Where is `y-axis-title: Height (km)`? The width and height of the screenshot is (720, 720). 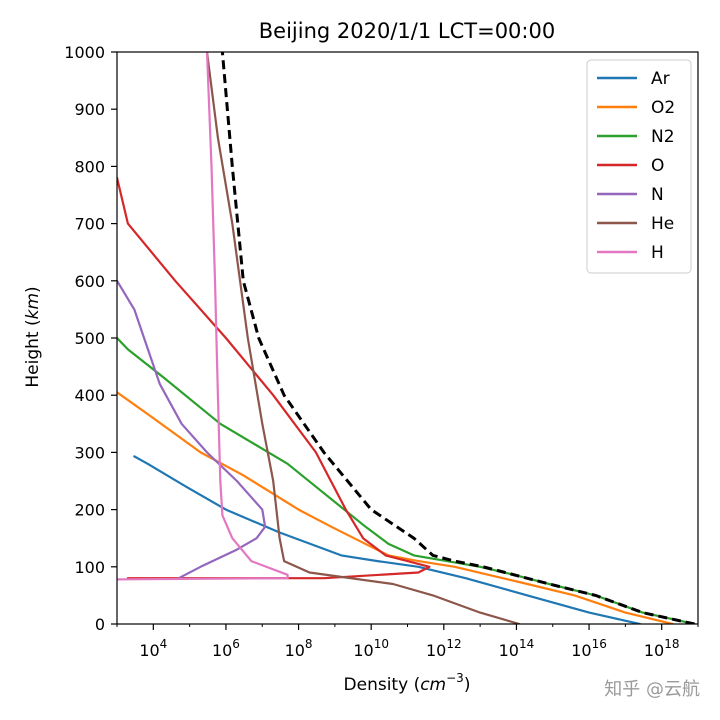
y-axis-title: Height (km) is located at coordinates (33, 336).